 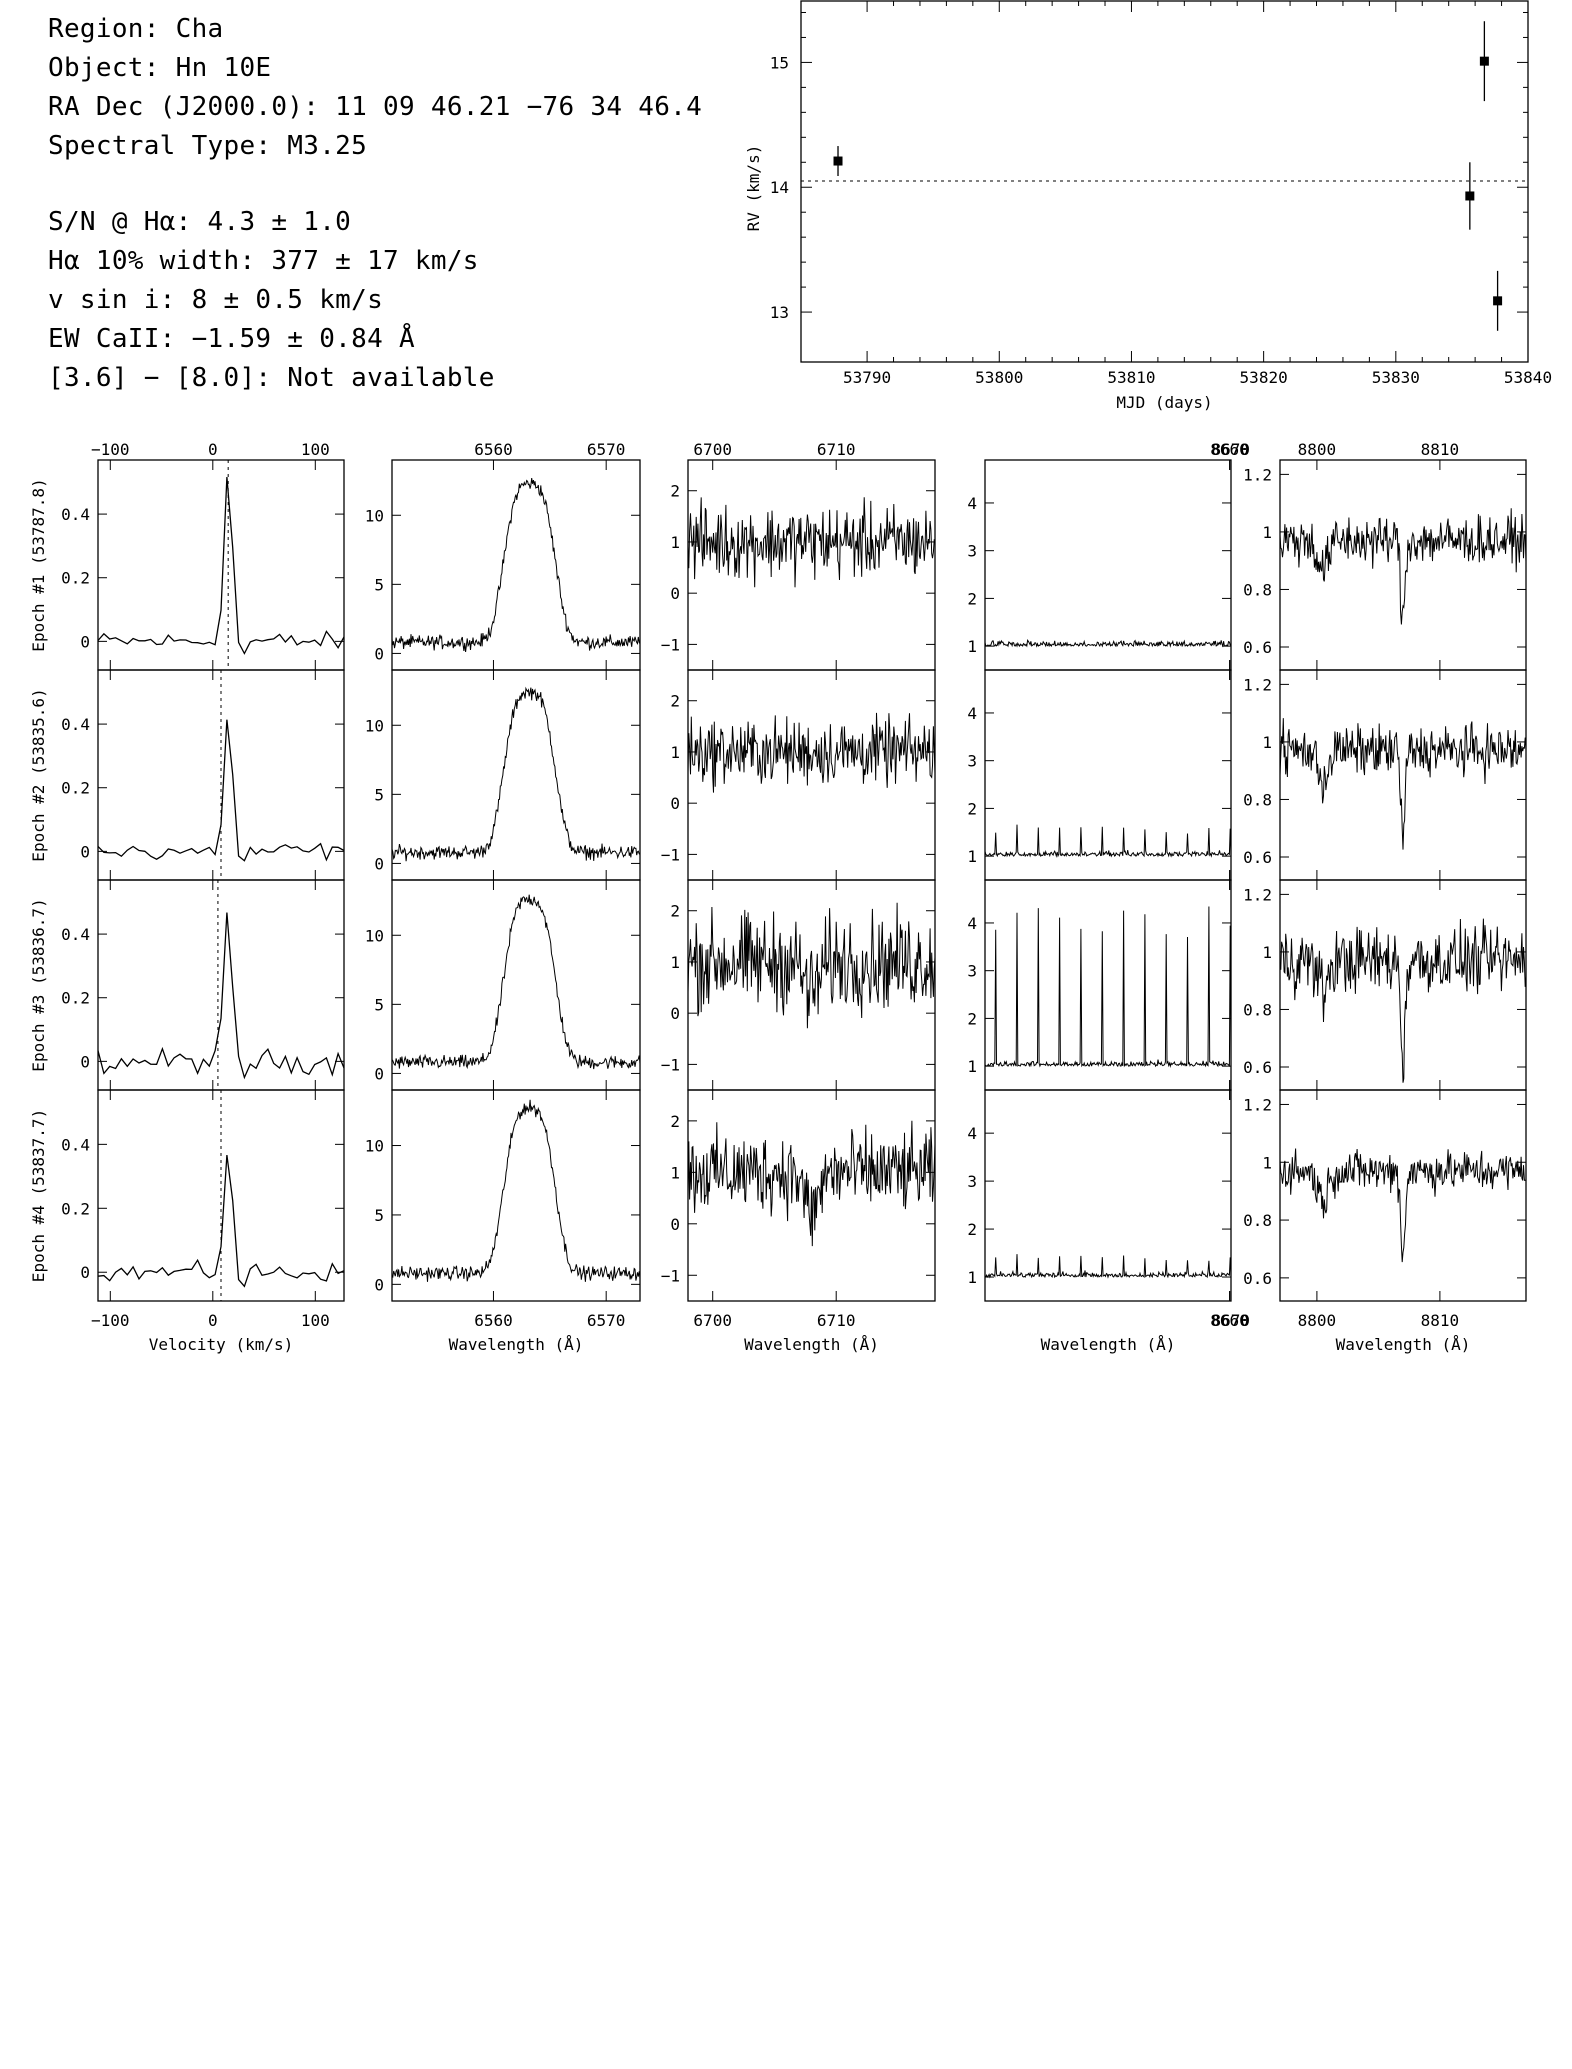 What do you see at coordinates (836, 1320) in the screenshot?
I see `spectra-bottom-tick-label: 6710` at bounding box center [836, 1320].